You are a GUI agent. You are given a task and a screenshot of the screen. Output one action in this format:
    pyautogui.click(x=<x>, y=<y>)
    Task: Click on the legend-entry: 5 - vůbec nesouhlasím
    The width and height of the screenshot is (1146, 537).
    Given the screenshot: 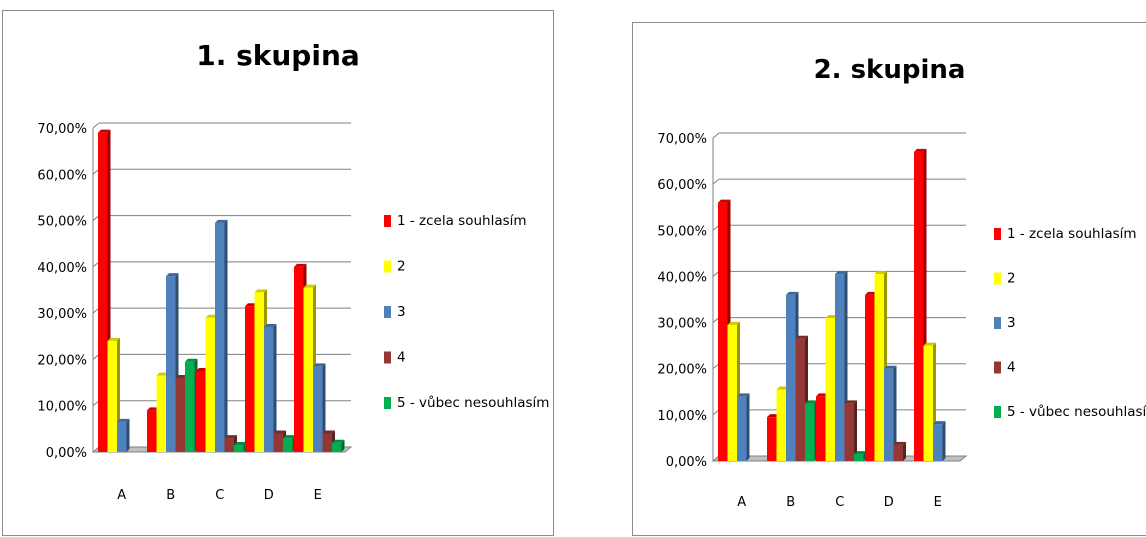 What is the action you would take?
    pyautogui.click(x=1076, y=412)
    